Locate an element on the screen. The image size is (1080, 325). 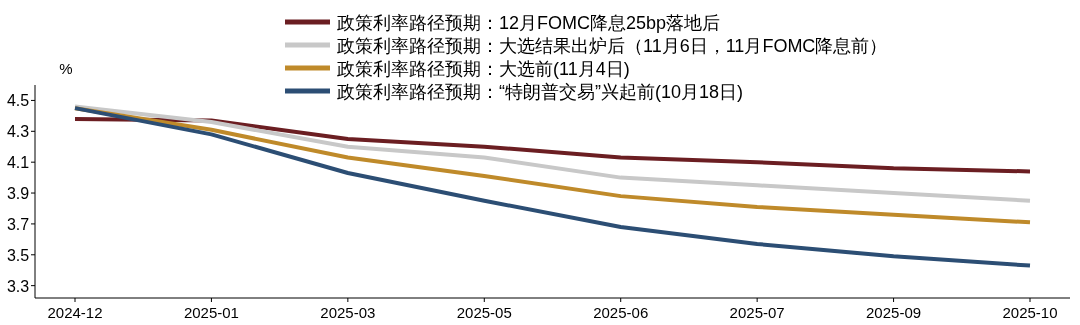
x-tick-label: 2025-06 is located at coordinates (621, 312).